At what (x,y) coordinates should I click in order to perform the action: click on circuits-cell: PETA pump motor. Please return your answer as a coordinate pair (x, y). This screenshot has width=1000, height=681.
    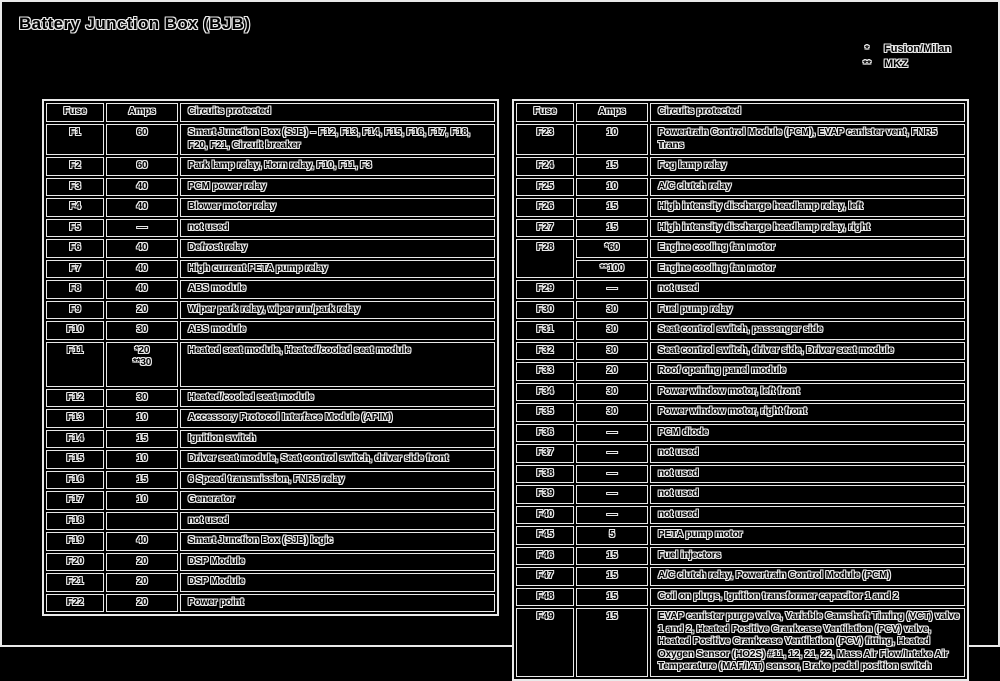
    Looking at the image, I should click on (807, 535).